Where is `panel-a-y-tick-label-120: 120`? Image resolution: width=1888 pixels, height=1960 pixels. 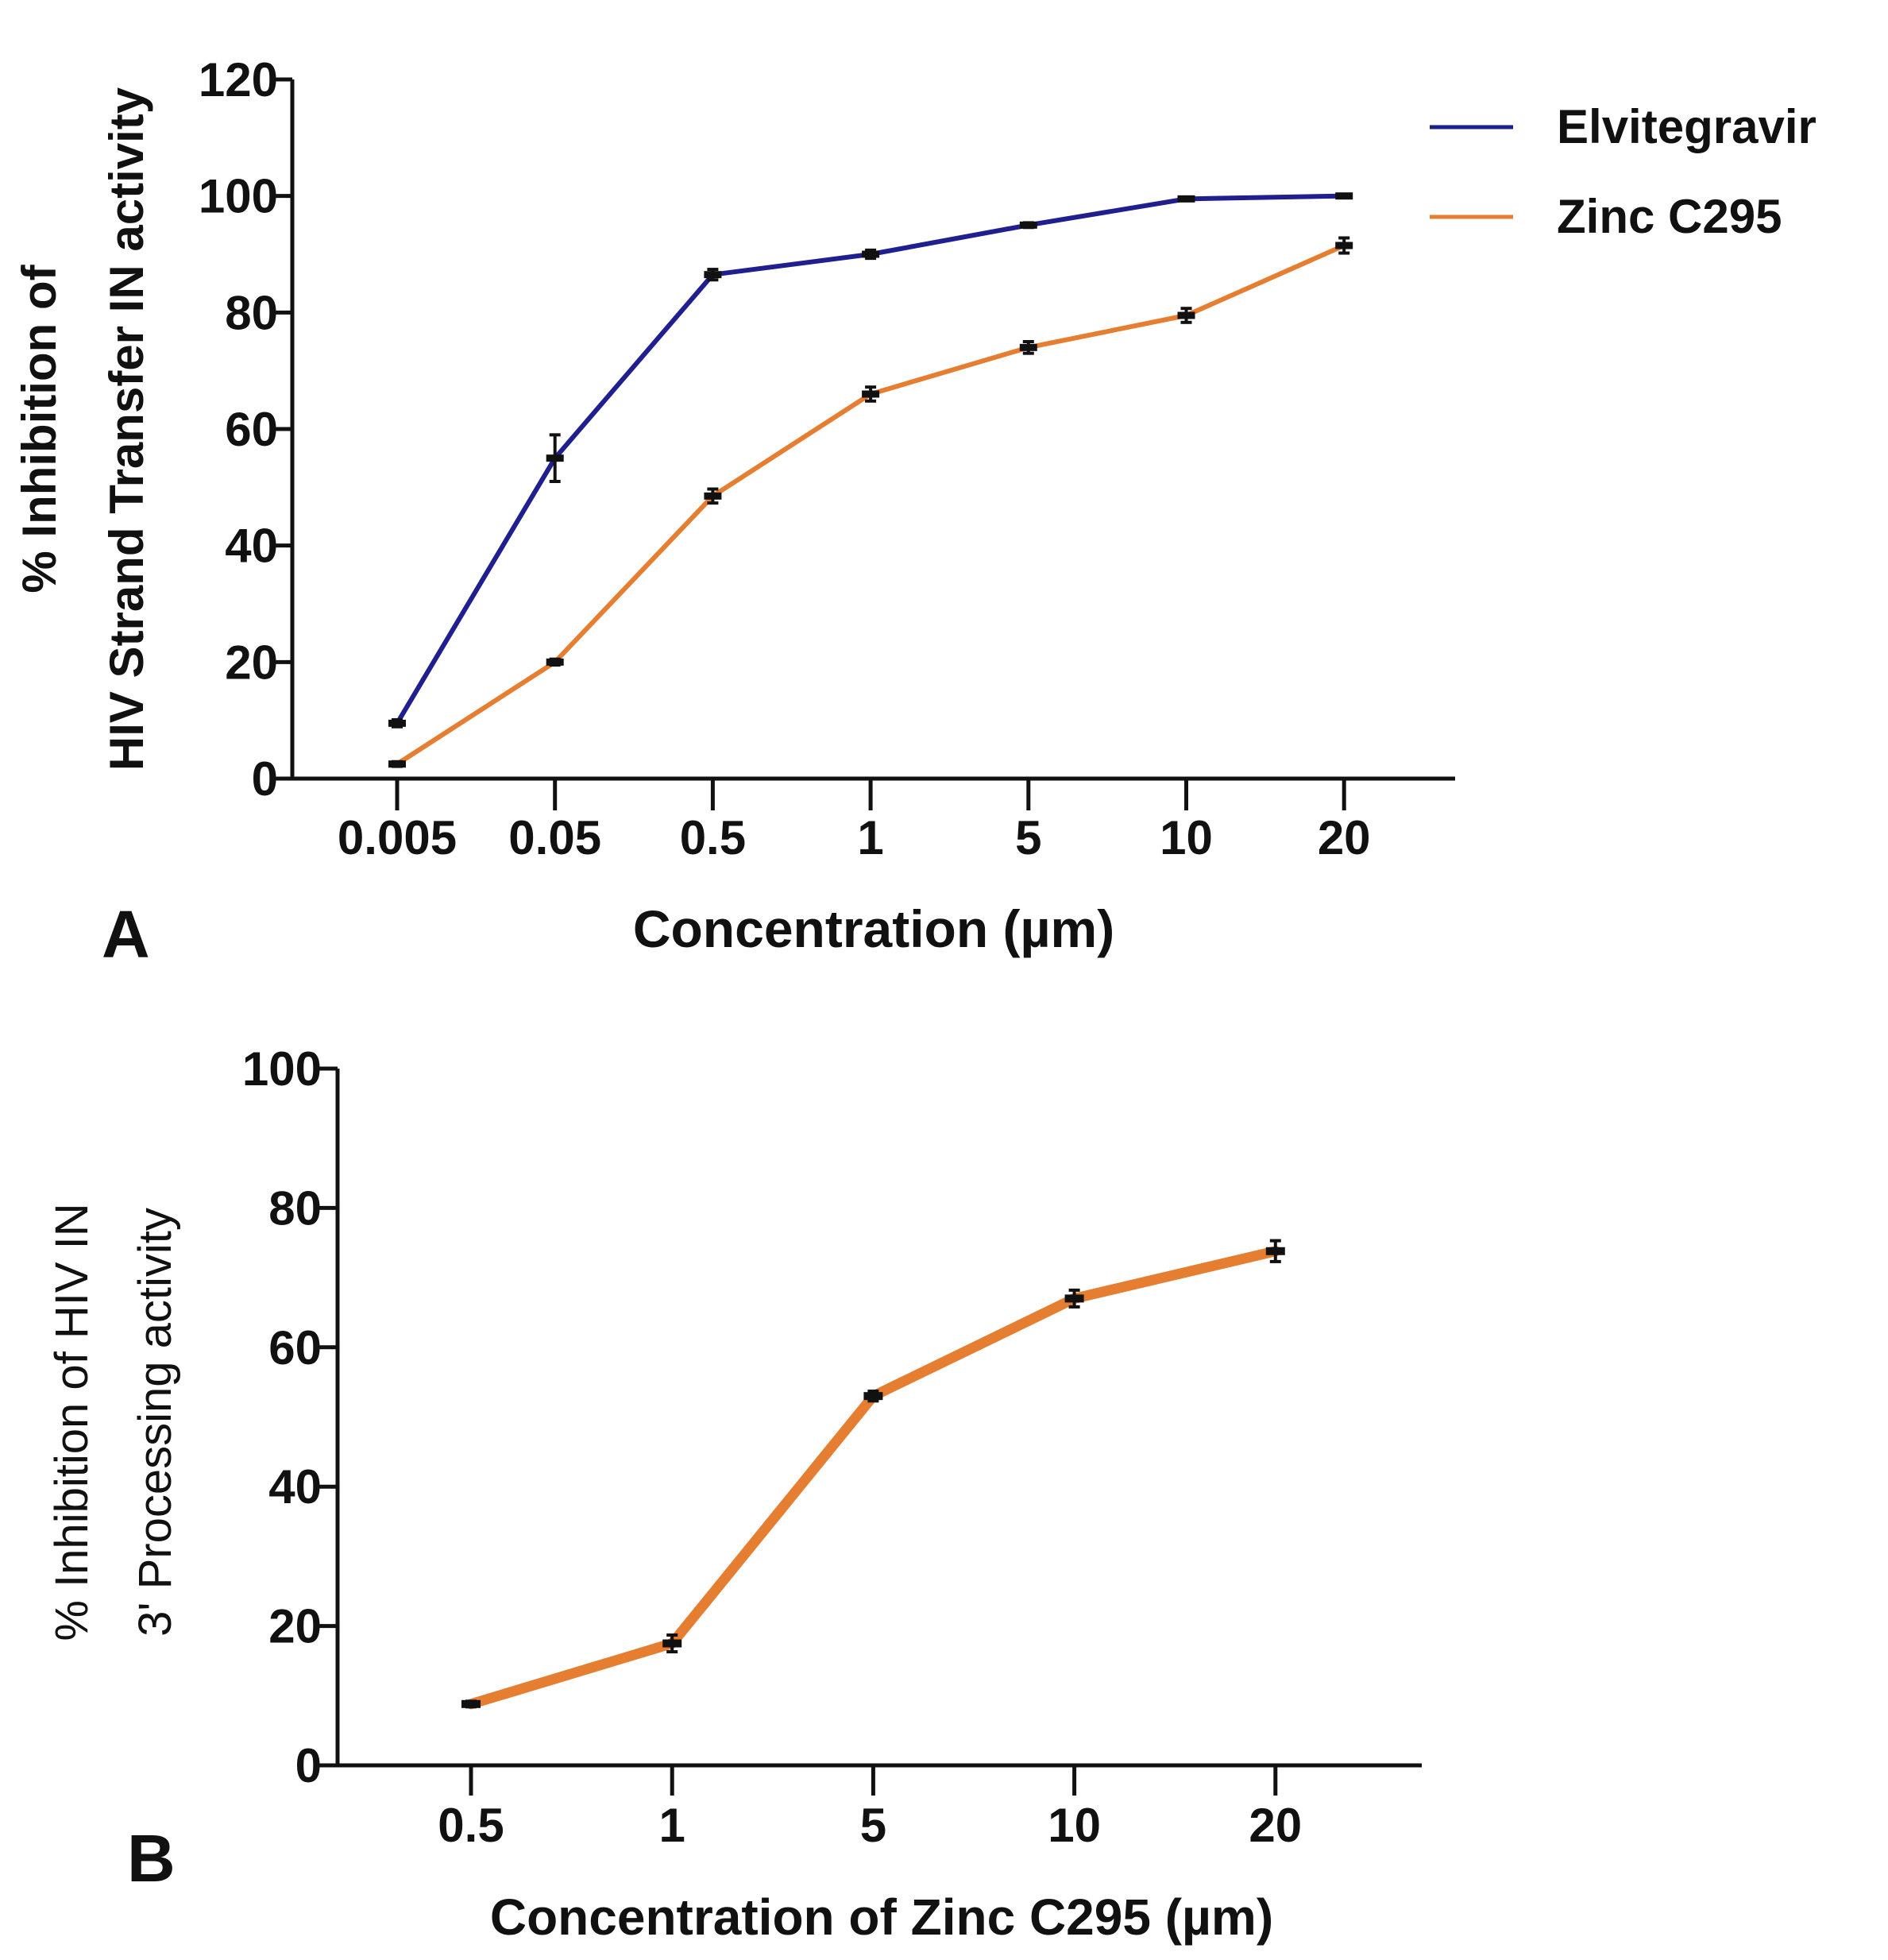
panel-a-y-tick-label-120: 120 is located at coordinates (238, 79).